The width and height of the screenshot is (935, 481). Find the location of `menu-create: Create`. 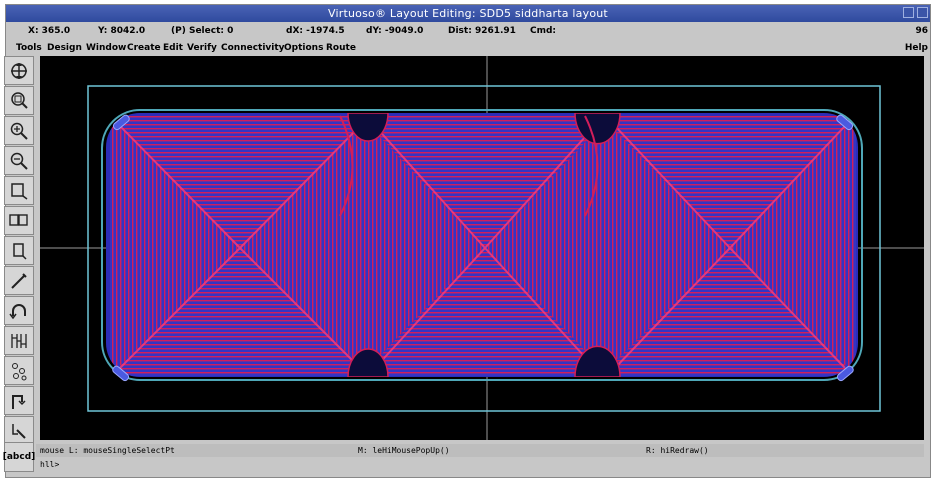

menu-create: Create is located at coordinates (144, 48).